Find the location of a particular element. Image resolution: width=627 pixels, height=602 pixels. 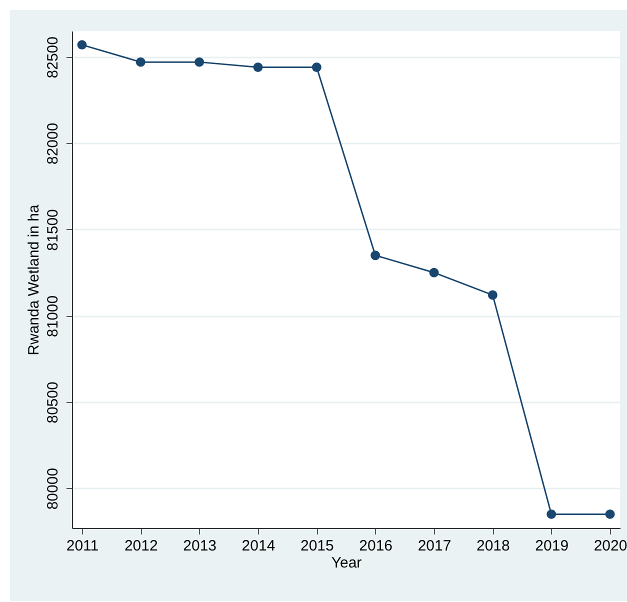

x-tick-label: 2018 is located at coordinates (493, 546).